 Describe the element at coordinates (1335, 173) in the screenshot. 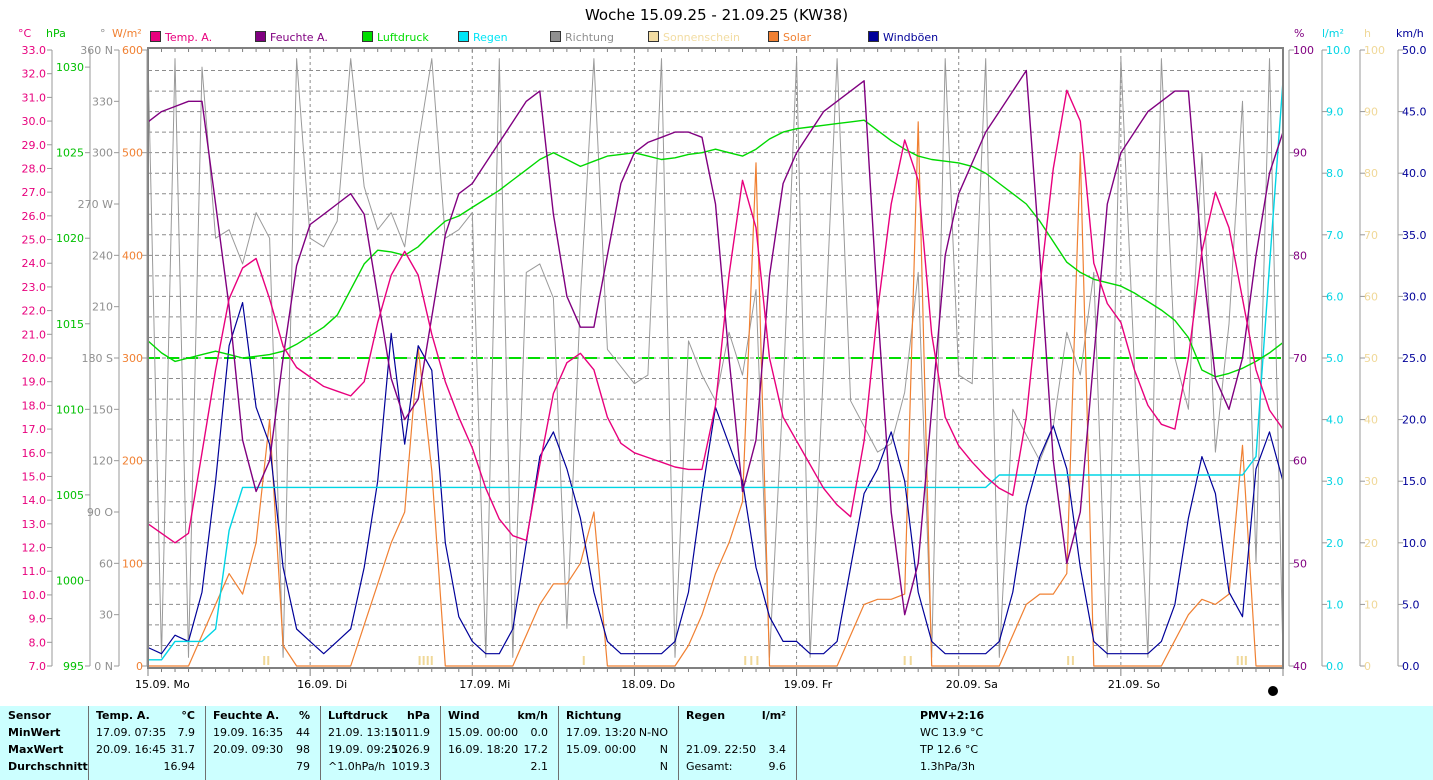

I see `rain-axis-tick-label: 8.0` at that location.